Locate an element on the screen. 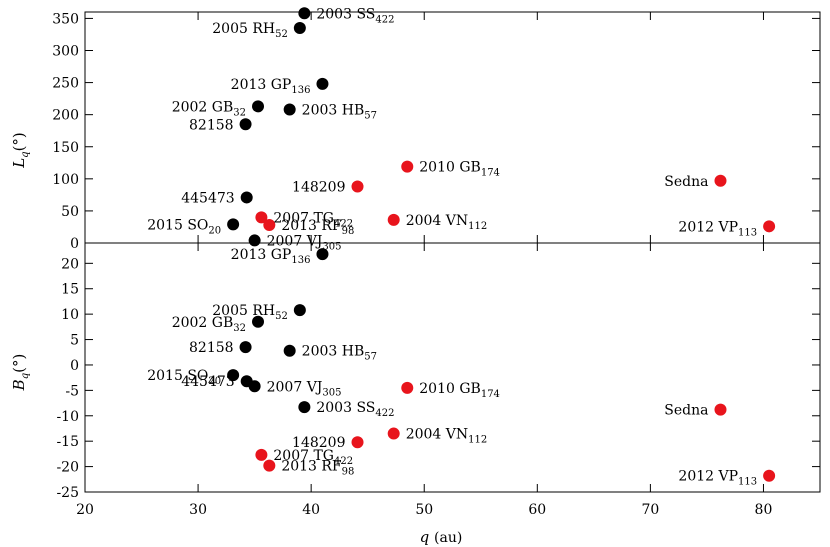 Image resolution: width=830 pixels, height=547 pixels. x-tick-label: 80 is located at coordinates (764, 510).